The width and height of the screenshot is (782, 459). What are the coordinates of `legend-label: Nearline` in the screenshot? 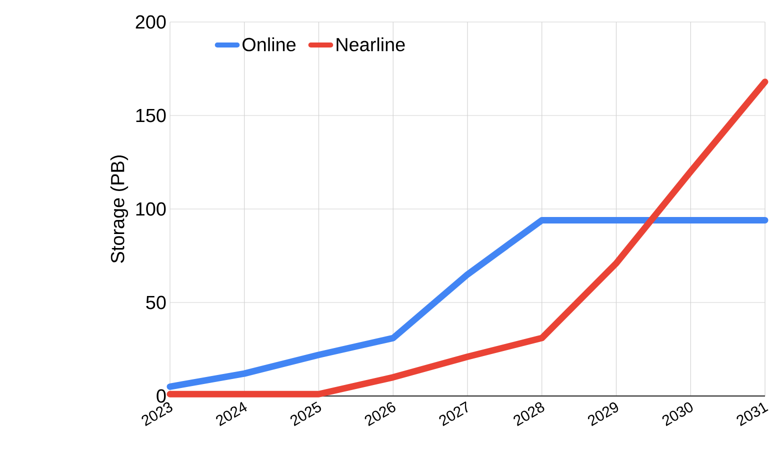 It's located at (370, 44).